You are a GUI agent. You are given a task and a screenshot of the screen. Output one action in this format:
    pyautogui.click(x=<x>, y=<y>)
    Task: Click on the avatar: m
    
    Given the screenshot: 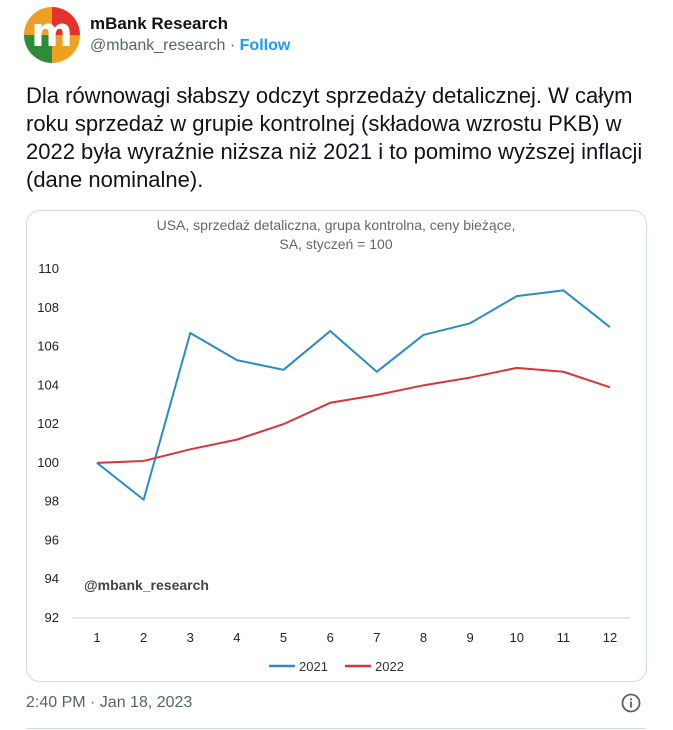 What is the action you would take?
    pyautogui.click(x=52, y=35)
    